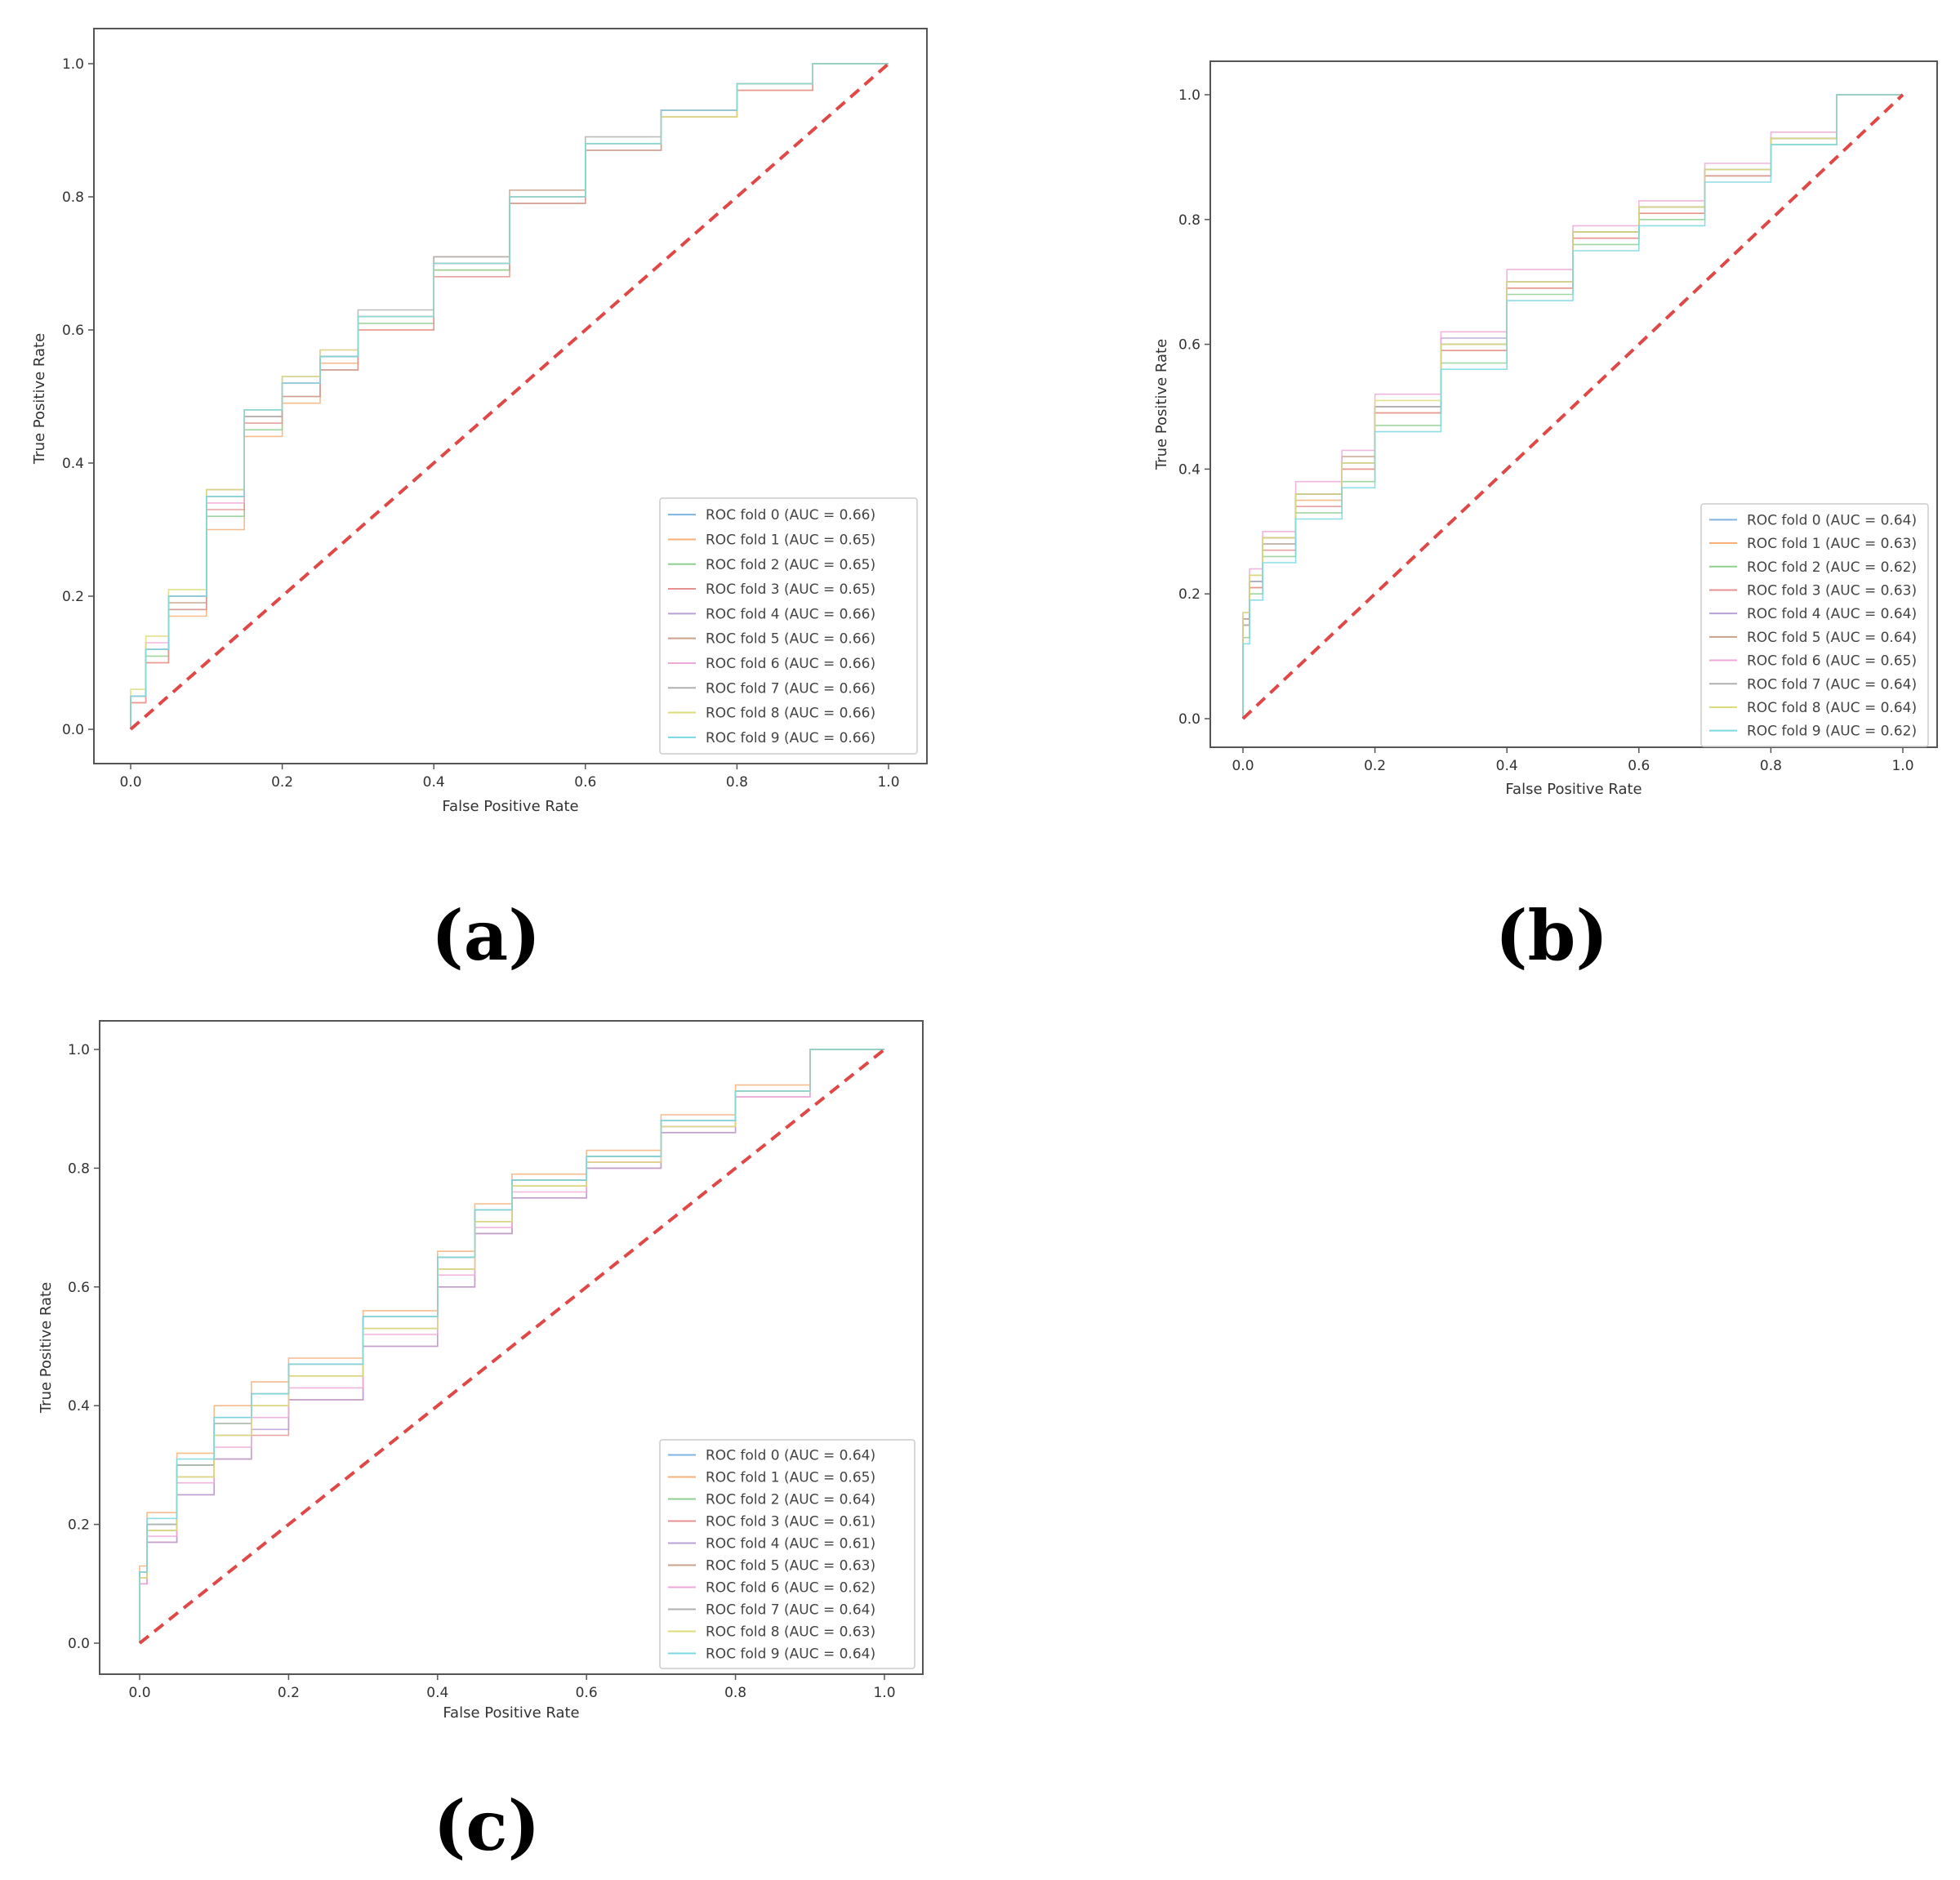 The height and width of the screenshot is (1880, 1960). Describe the element at coordinates (790, 565) in the screenshot. I see `legend-entry-a-2: ROC fold 2 (AUC = 0.65)` at that location.